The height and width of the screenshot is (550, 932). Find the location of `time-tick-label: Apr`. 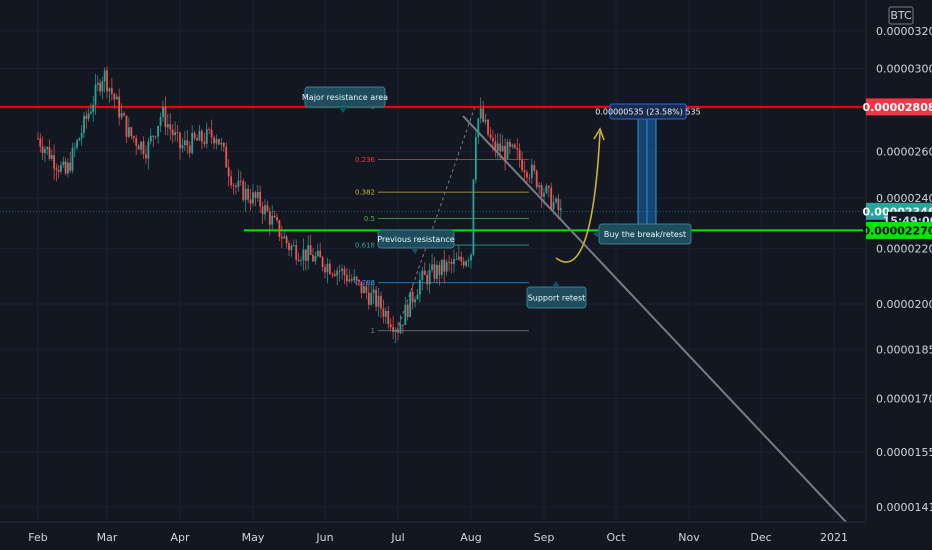

time-tick-label: Apr is located at coordinates (180, 537).